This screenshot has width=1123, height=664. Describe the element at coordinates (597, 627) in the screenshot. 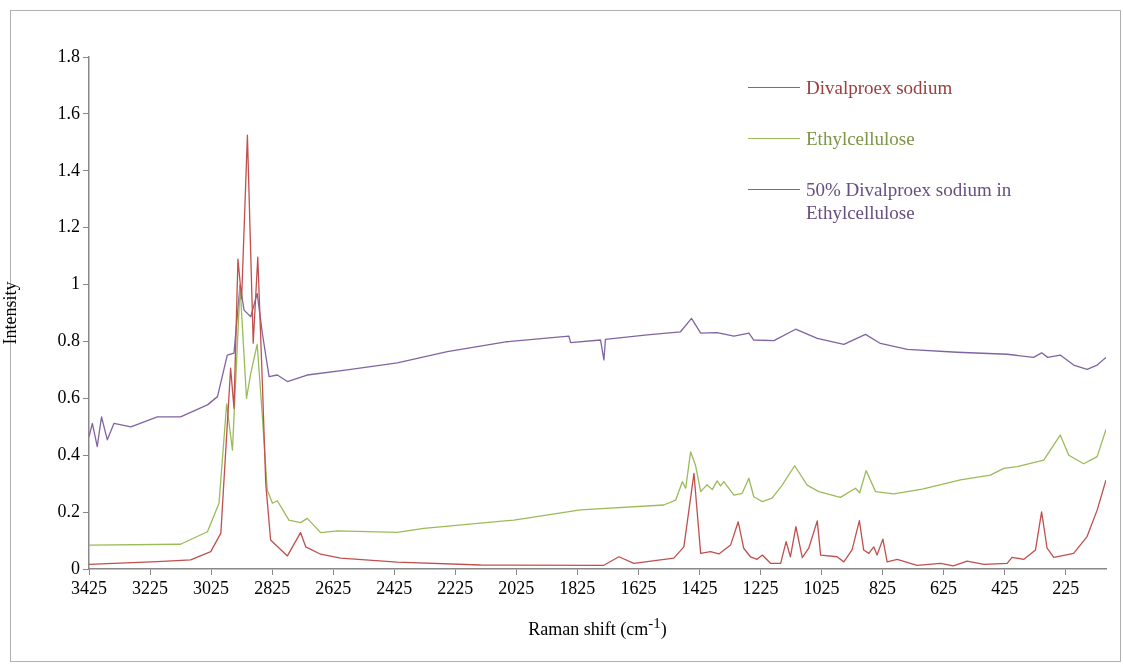

I see `x-axis-title: Raman shift (cm$^{-1}$)` at that location.